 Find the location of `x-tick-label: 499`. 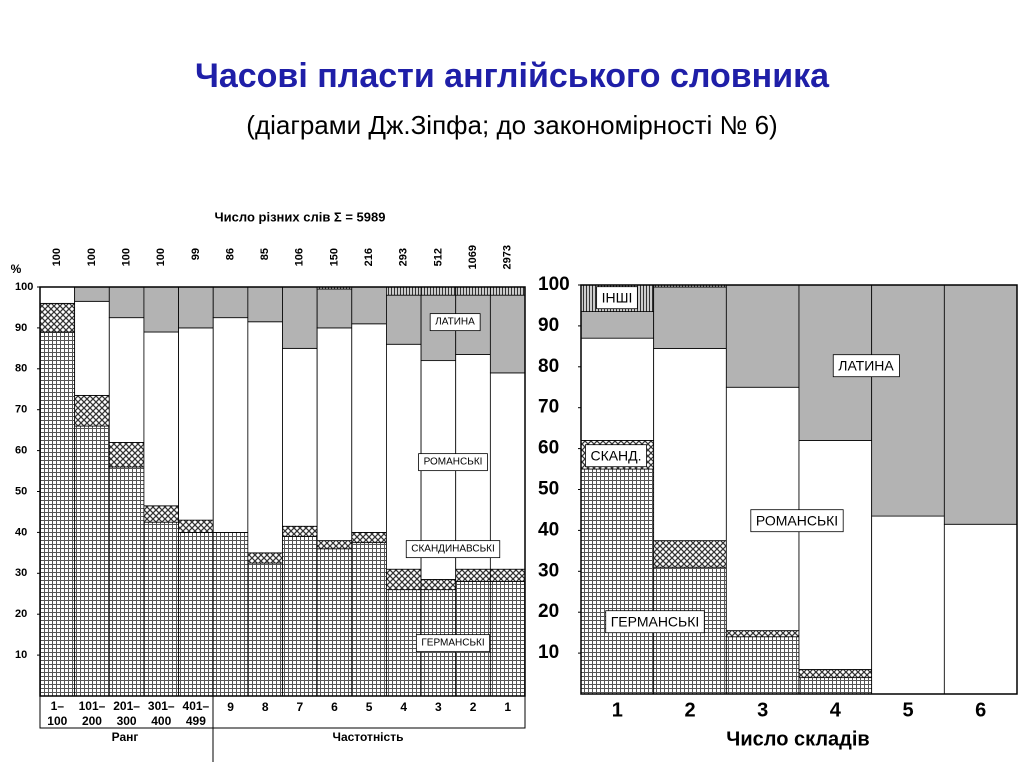

x-tick-label: 499 is located at coordinates (196, 721).